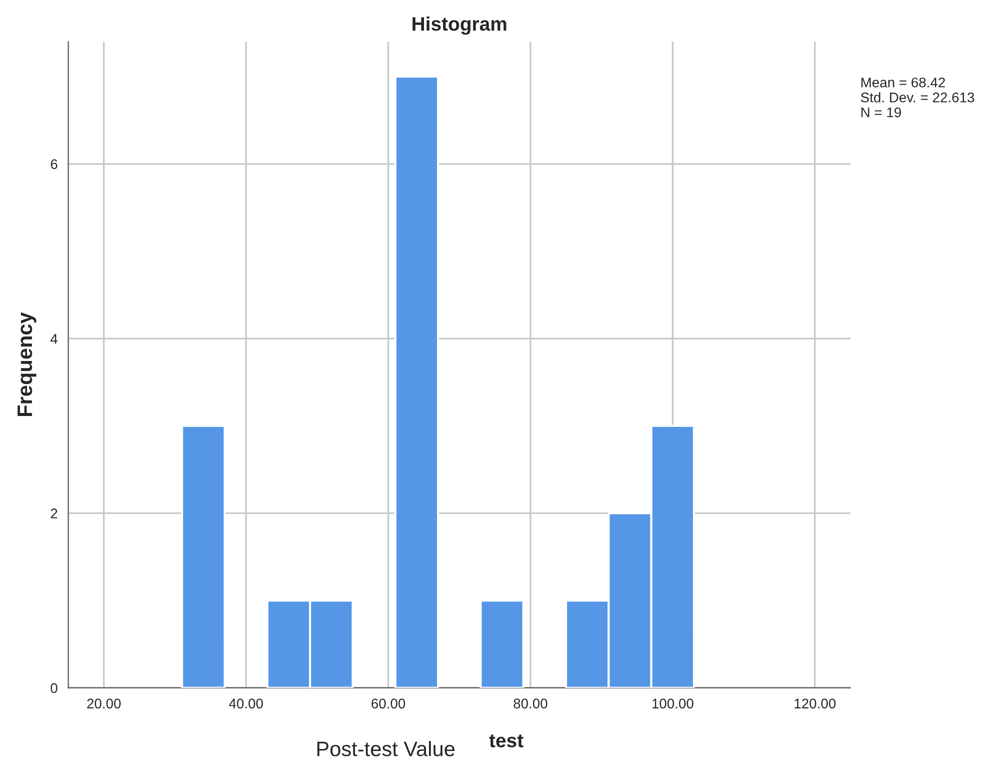 The height and width of the screenshot is (772, 990). Describe the element at coordinates (385, 748) in the screenshot. I see `text: Post-test Value` at that location.